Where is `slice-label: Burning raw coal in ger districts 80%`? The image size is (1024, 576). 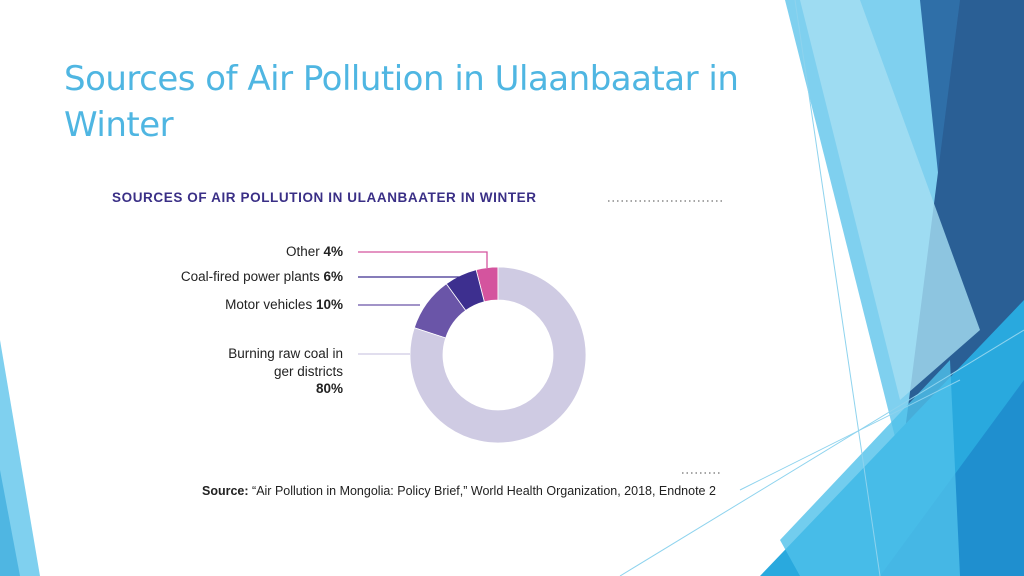
slice-label: Burning raw coal in ger districts 80% is located at coordinates (280, 371).